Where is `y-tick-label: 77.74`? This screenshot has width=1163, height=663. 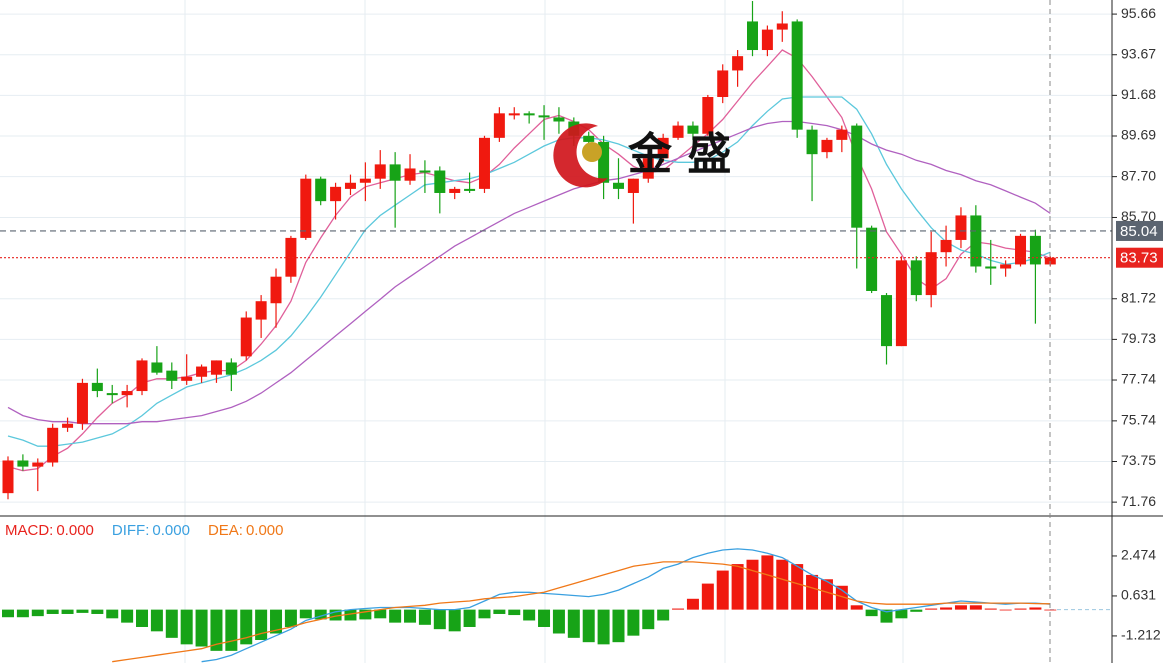
y-tick-label: 77.74 is located at coordinates (1138, 379).